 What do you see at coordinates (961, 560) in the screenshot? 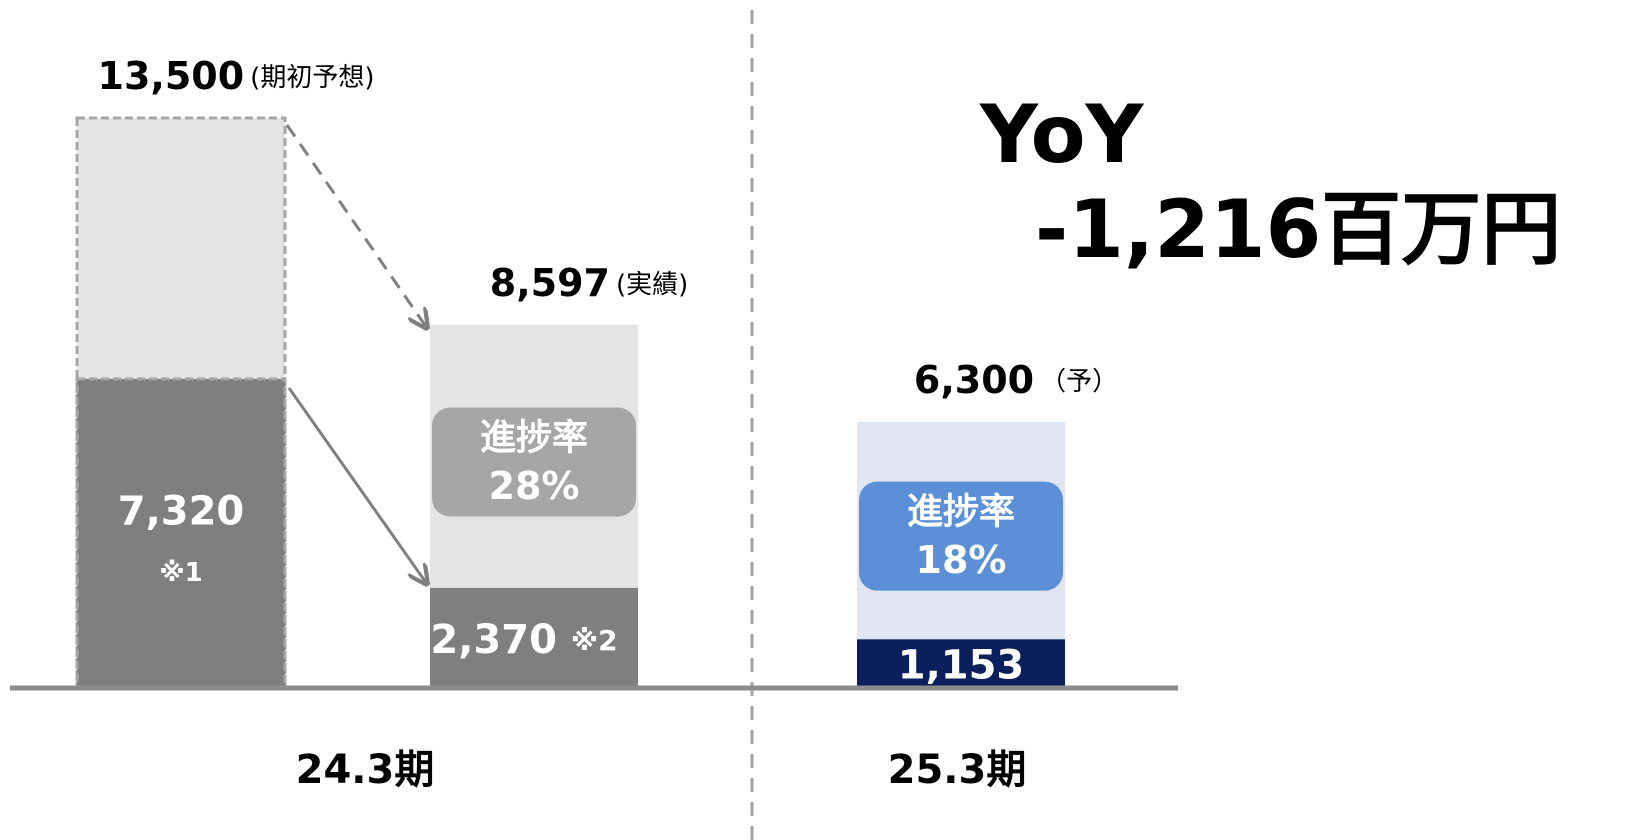
I see `rate-value: 18%` at bounding box center [961, 560].